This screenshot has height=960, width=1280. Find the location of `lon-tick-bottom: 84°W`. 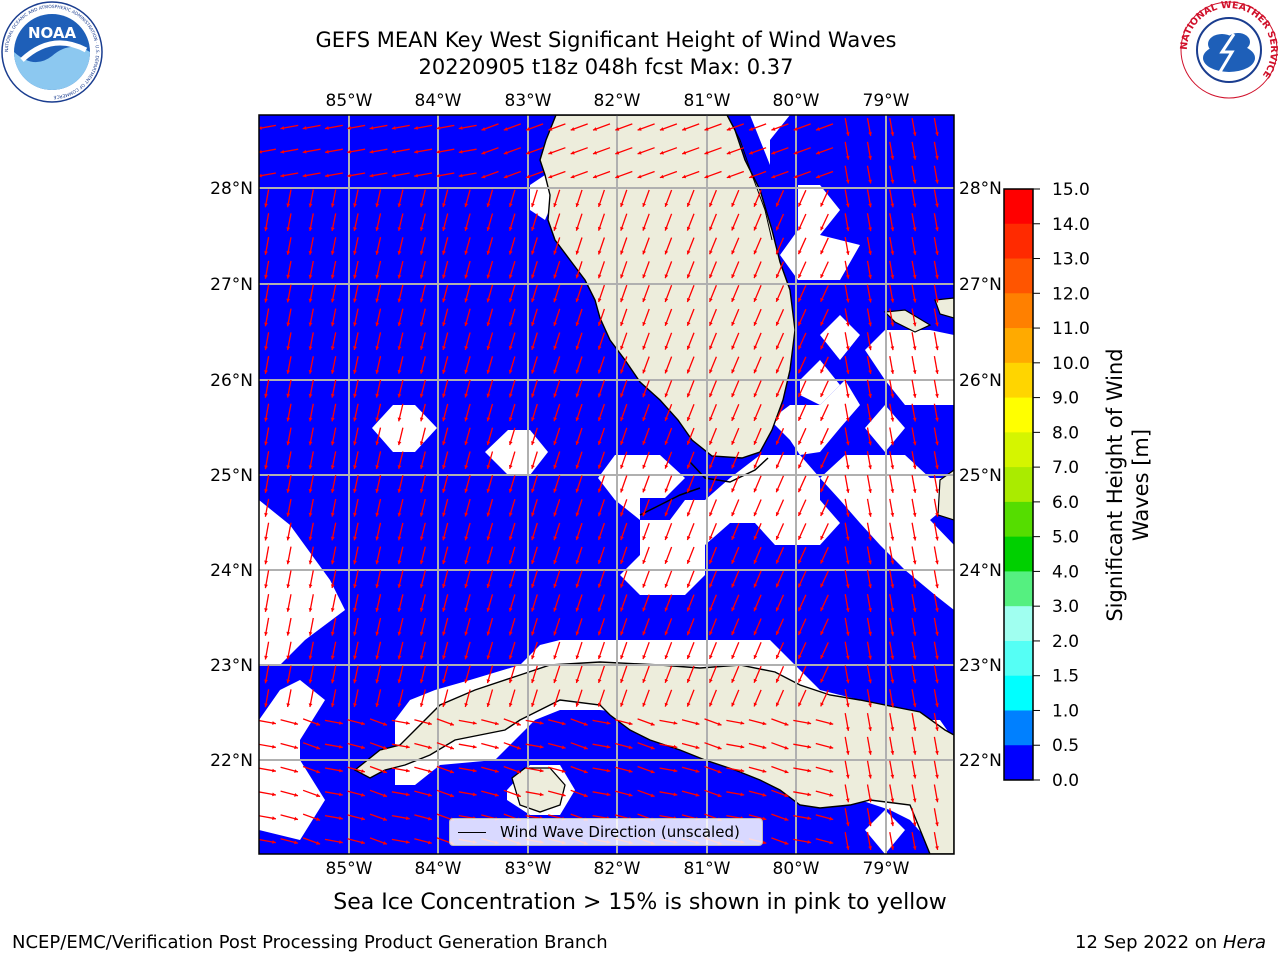

lon-tick-bottom: 84°W is located at coordinates (438, 869).